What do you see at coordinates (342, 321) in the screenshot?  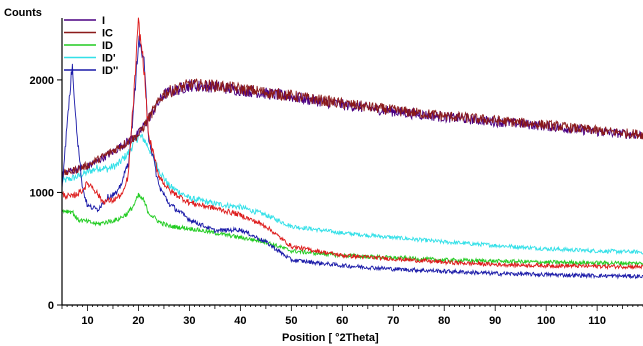 I see `x-tick-label-5: 60` at bounding box center [342, 321].